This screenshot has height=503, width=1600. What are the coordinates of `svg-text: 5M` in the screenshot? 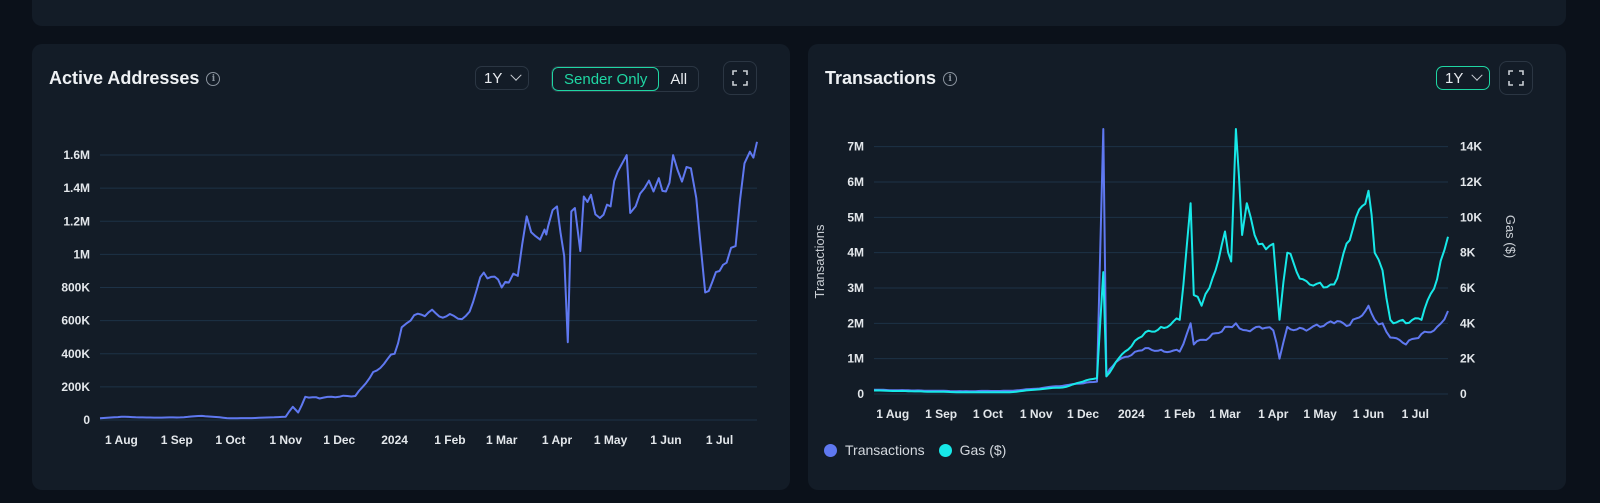 It's located at (855, 217).